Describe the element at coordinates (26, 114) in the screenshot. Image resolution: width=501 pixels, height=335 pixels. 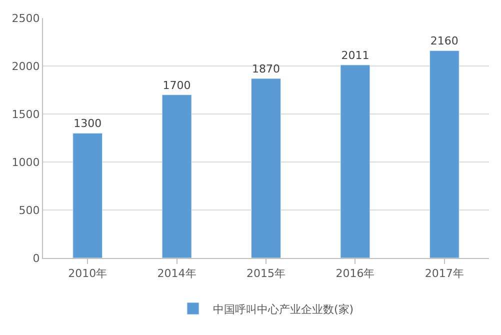
I see `y-tick-label: 1500` at that location.